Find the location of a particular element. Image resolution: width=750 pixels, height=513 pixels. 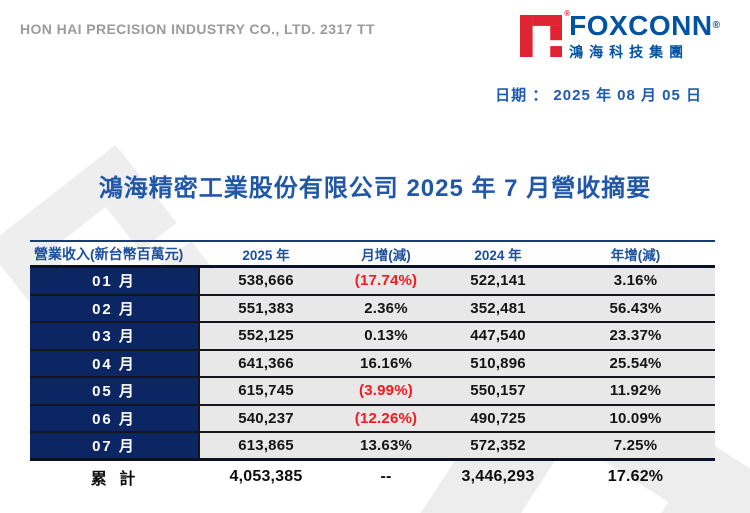

foxconn-chinese-name: 鴻海科技集團 is located at coordinates (629, 52).